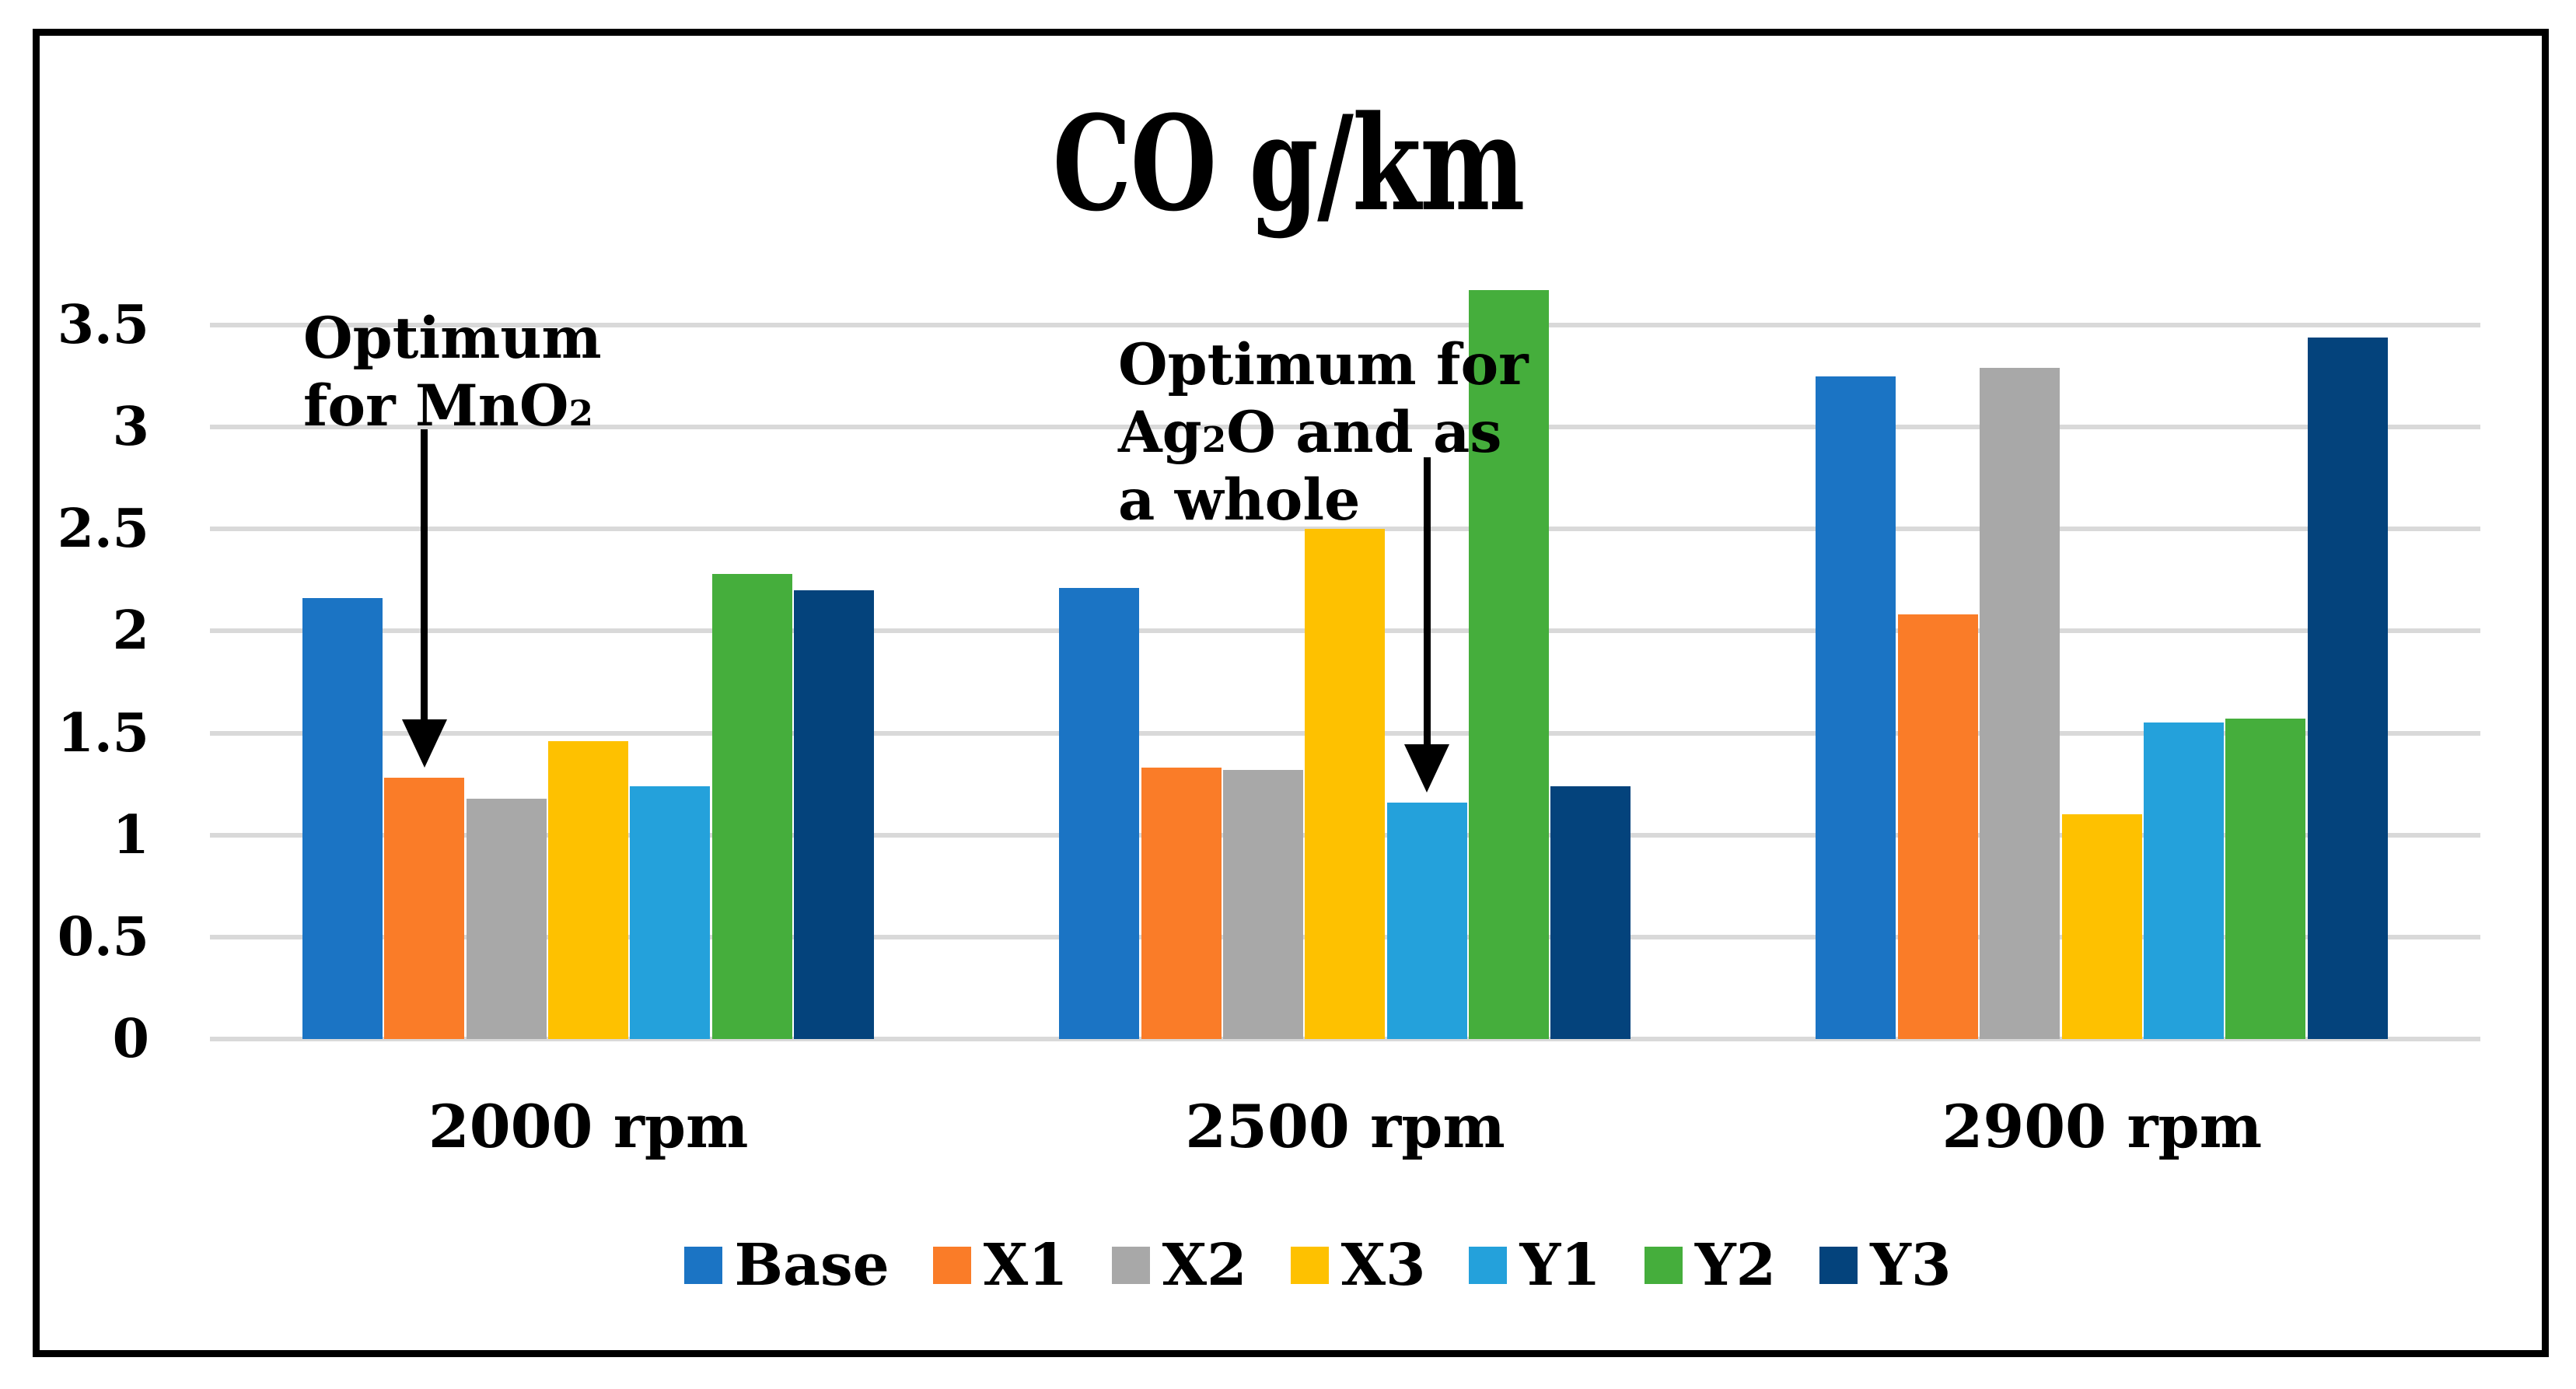 Image resolution: width=2576 pixels, height=1389 pixels. Describe the element at coordinates (1663, 1265) in the screenshot. I see `legend-swatch-y2` at that location.